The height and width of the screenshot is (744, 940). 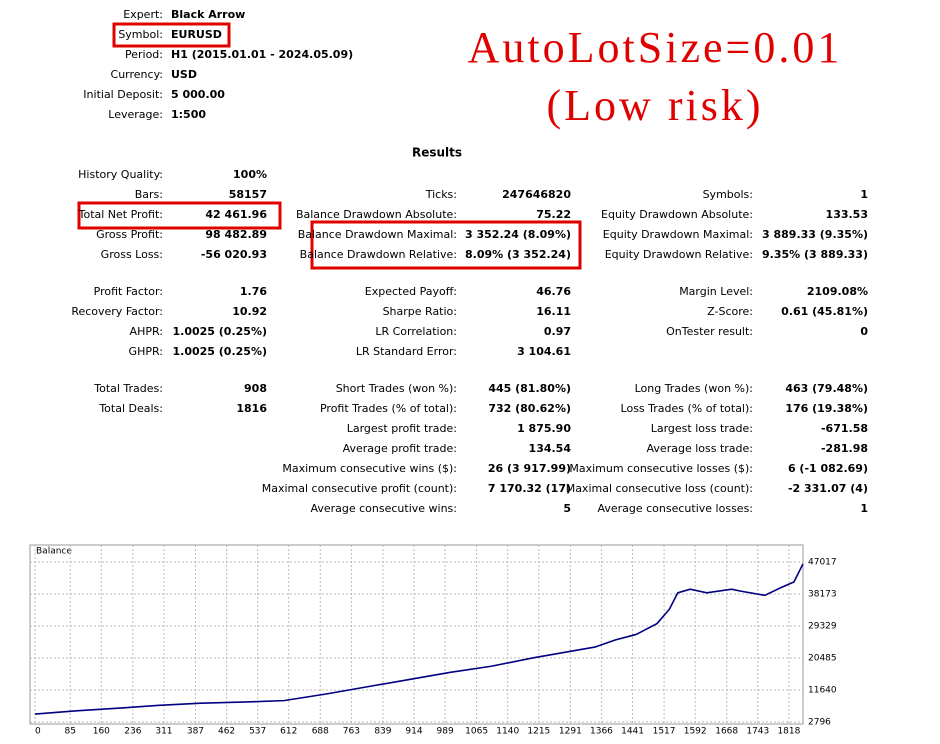 I want to click on stat-value: 9.35% (3 889.33), so click(x=815, y=254).